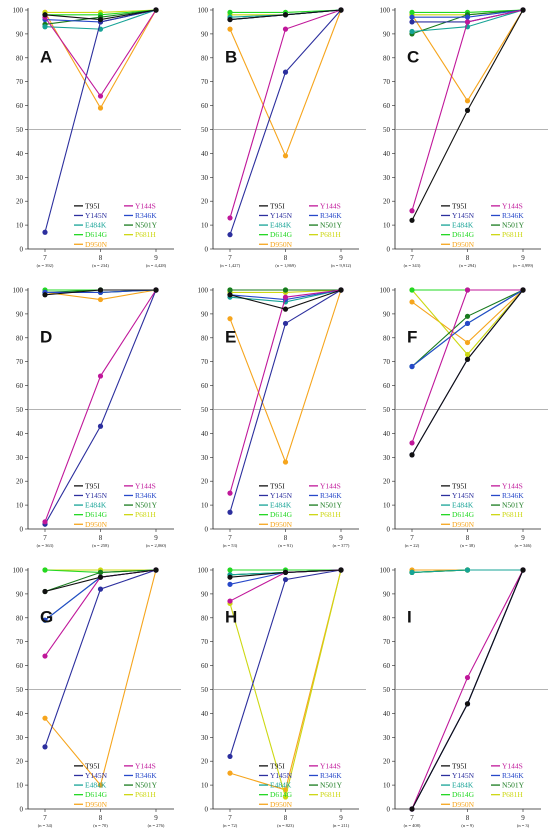 This screenshot has height=840, width=550. What do you see at coordinates (467, 825) in the screenshot?
I see `sample-size-label: (n = 9)` at bounding box center [467, 825].